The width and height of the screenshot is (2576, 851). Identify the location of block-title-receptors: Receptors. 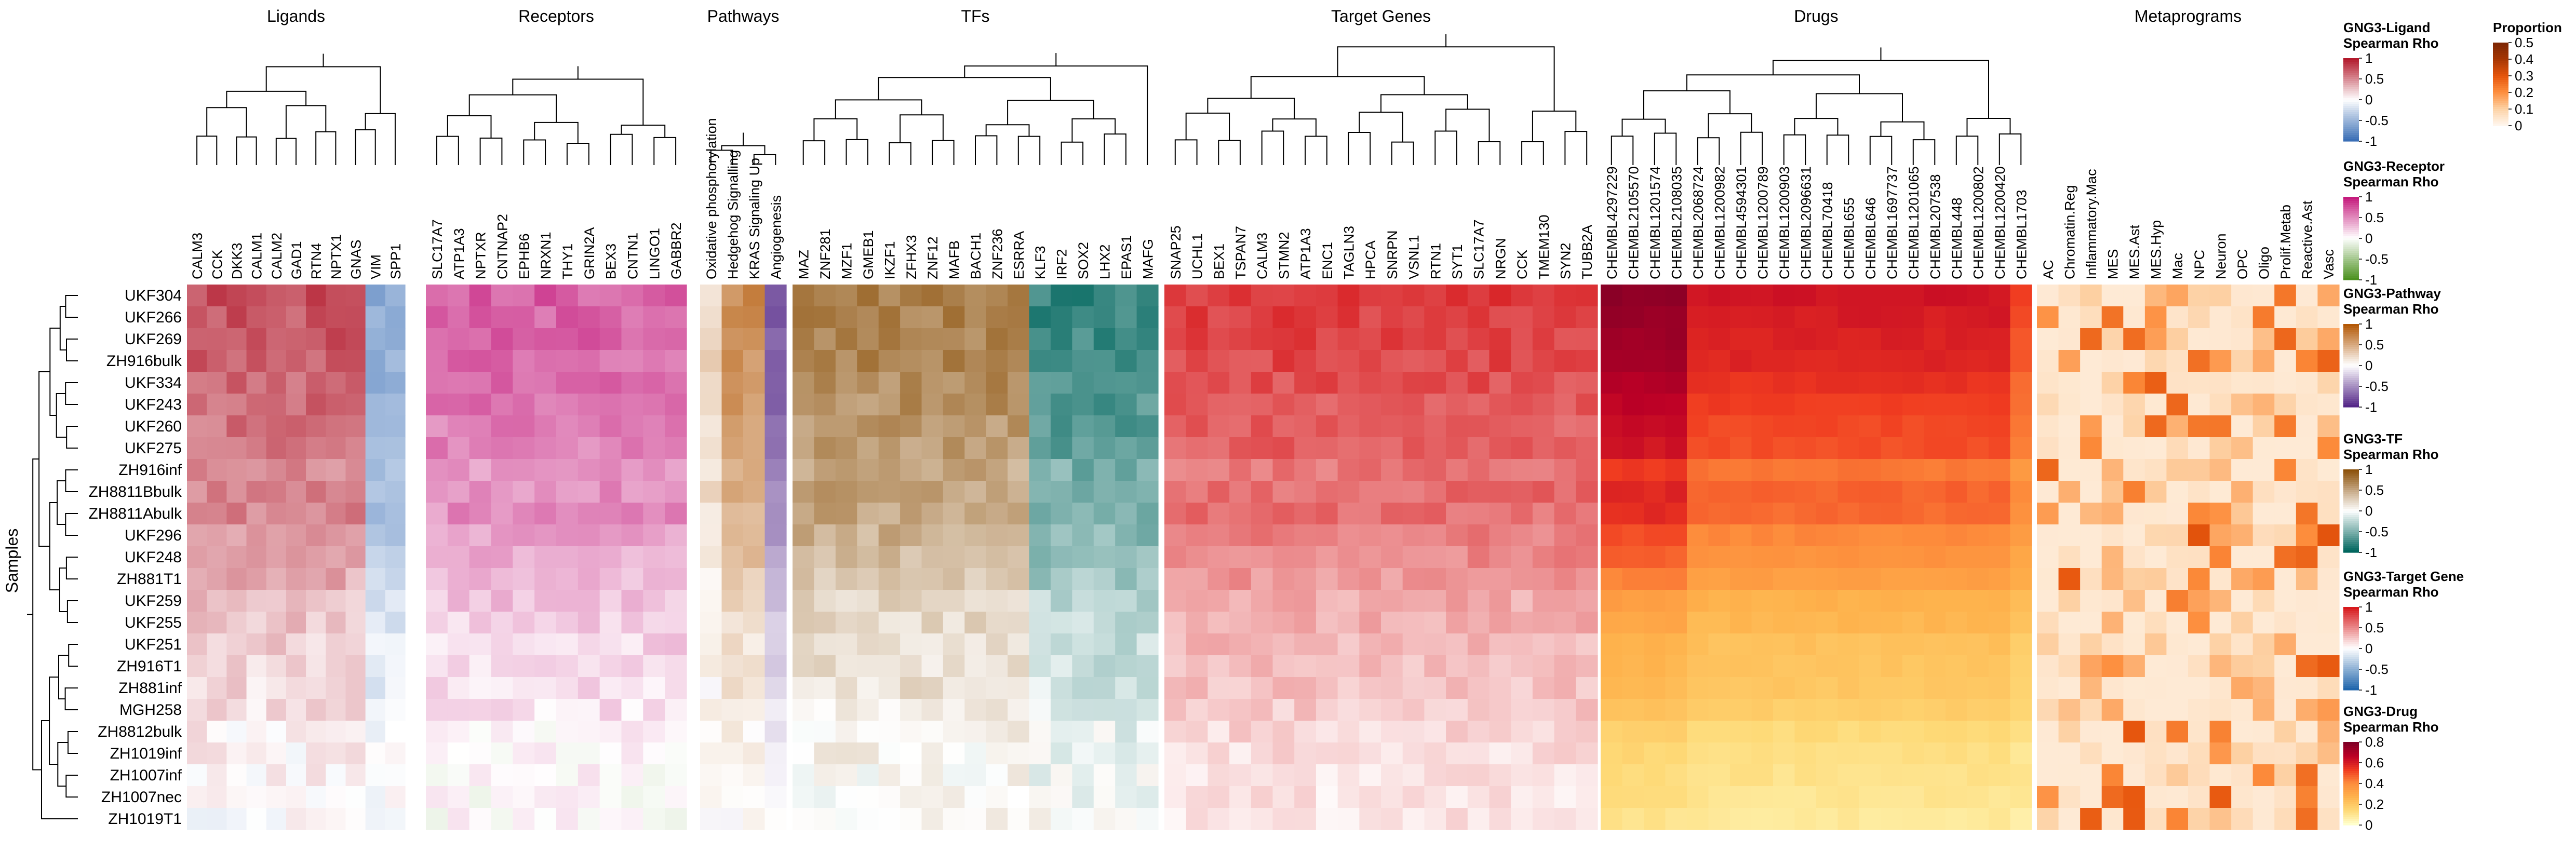
(556, 16).